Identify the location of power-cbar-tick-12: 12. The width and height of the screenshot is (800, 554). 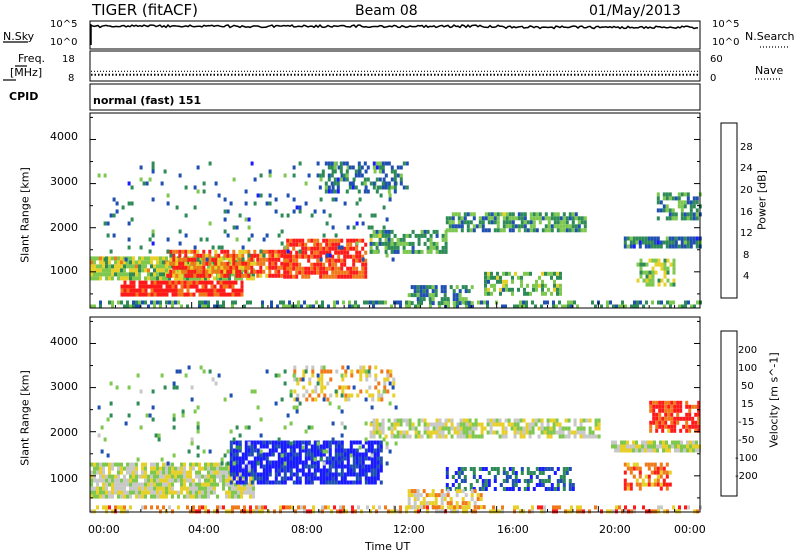
(746, 233).